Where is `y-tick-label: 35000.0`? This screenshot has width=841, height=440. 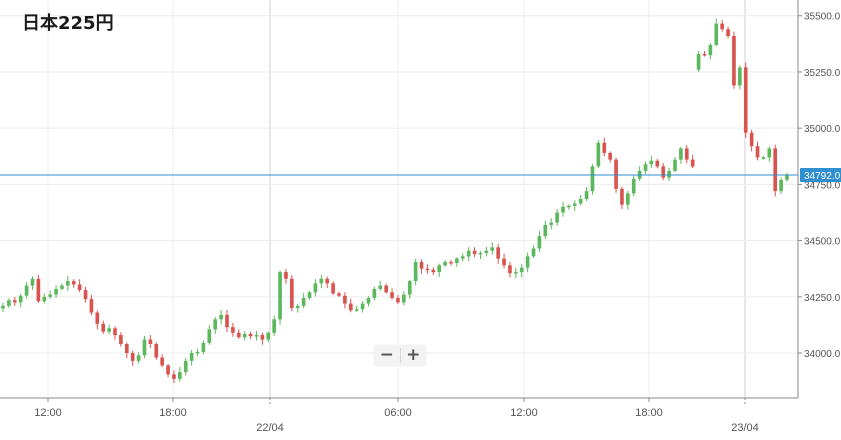
y-tick-label: 35000.0 is located at coordinates (822, 129).